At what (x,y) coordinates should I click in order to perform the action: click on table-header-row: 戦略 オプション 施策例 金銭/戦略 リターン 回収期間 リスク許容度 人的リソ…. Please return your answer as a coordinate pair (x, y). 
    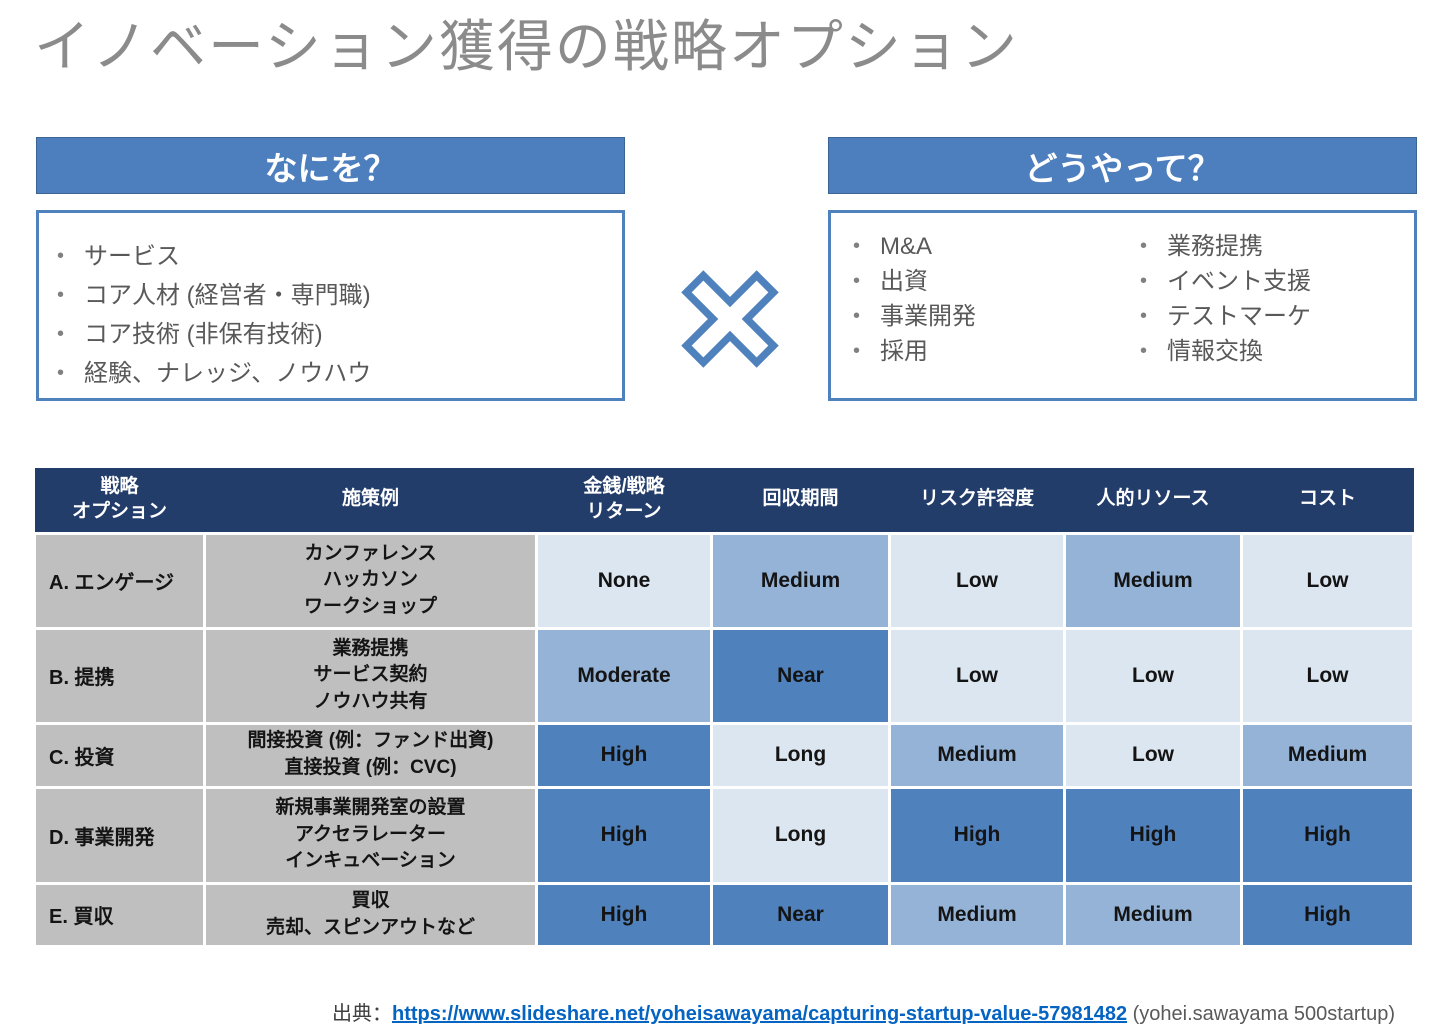
    Looking at the image, I should click on (724, 501).